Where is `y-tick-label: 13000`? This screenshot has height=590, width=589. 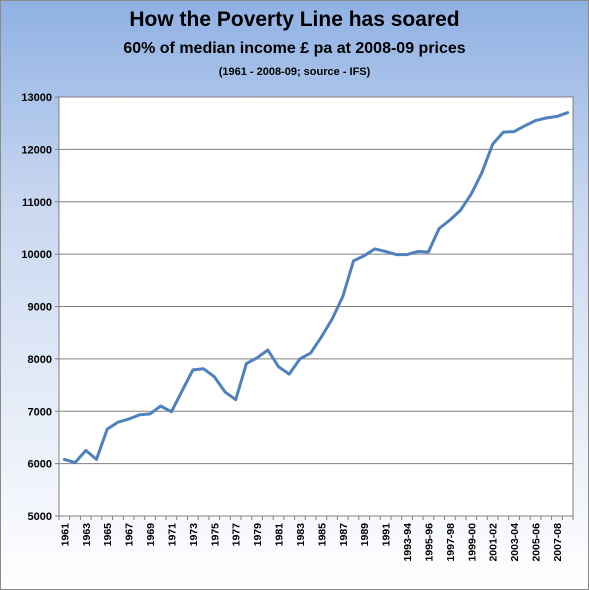 y-tick-label: 13000 is located at coordinates (36, 98).